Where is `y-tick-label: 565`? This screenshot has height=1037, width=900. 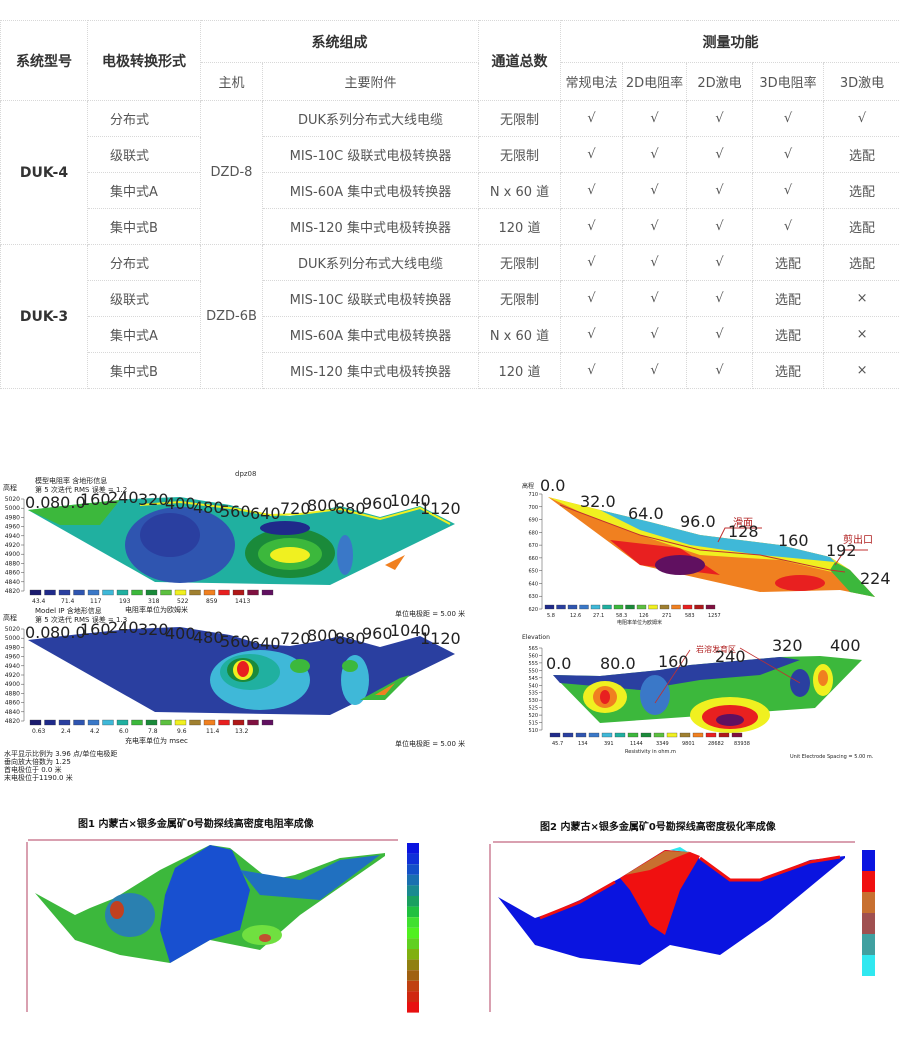 y-tick-label: 565 is located at coordinates (533, 649).